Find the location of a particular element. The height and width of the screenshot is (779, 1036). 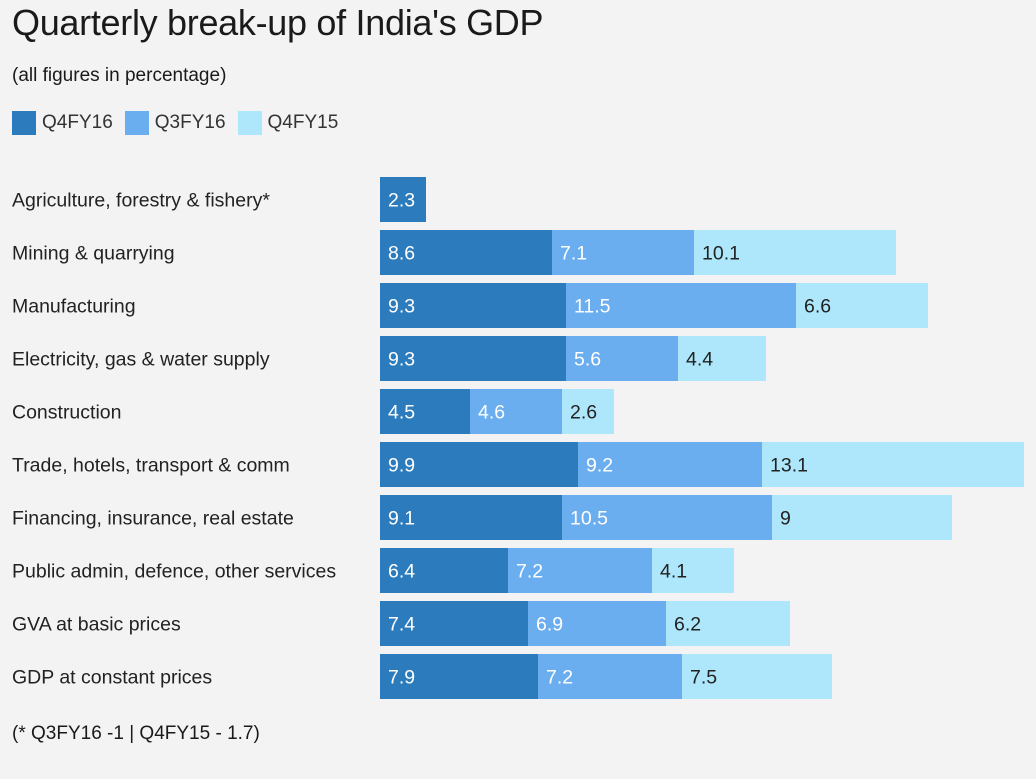

bar-q3fy16-manufacturing is located at coordinates (681, 305).